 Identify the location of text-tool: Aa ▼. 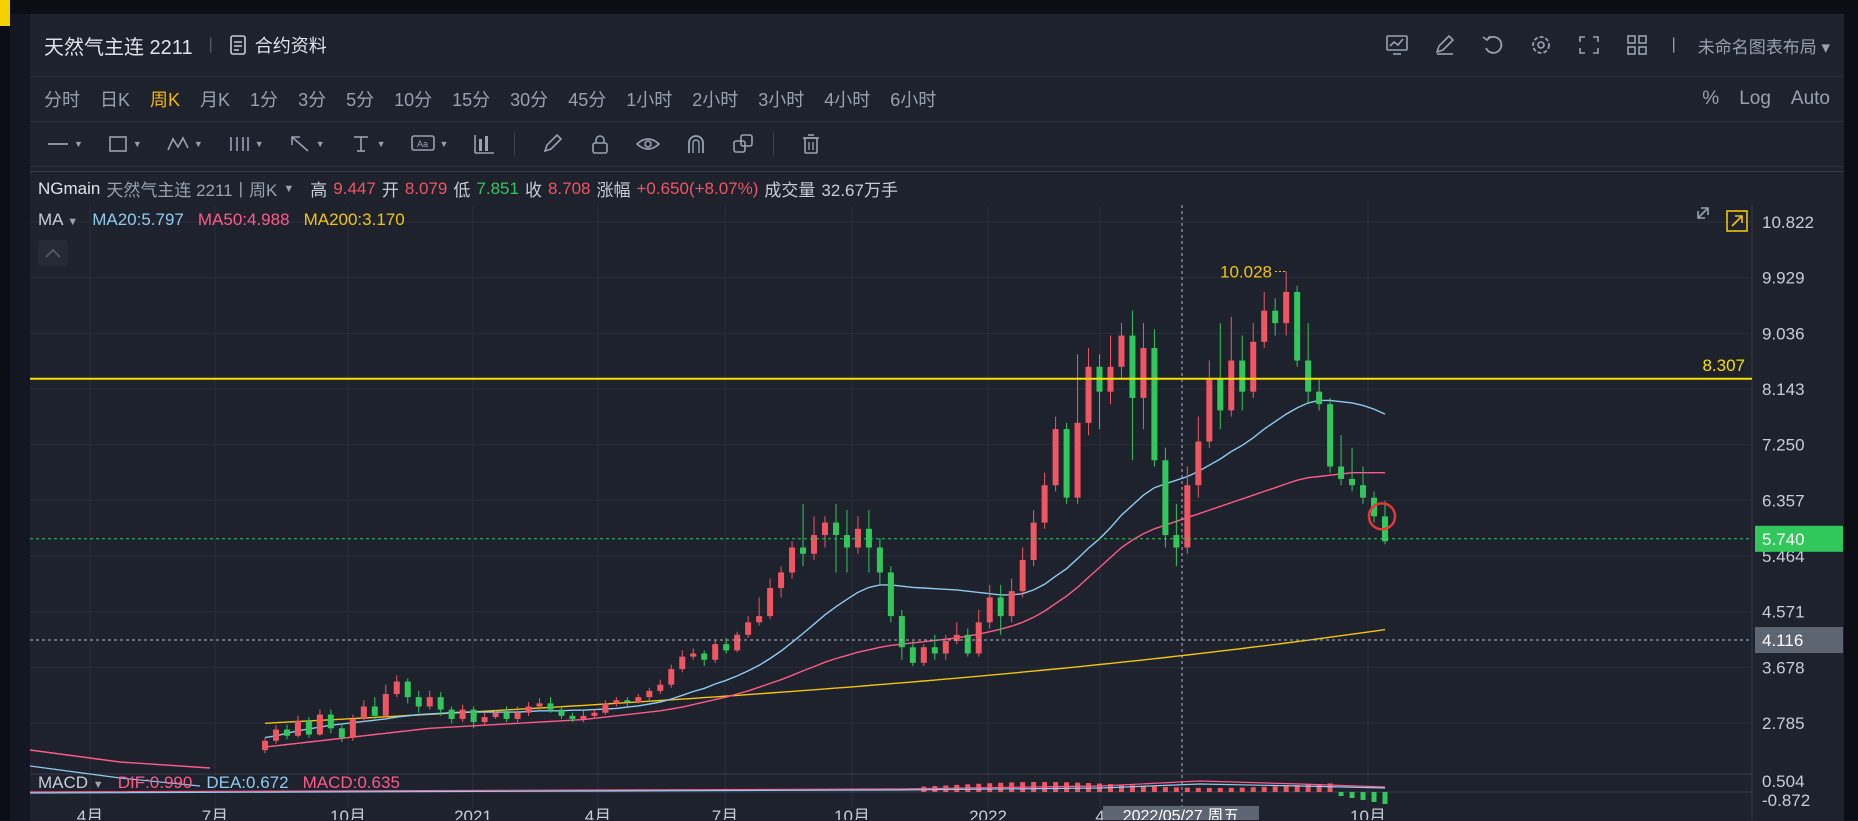
(429, 144).